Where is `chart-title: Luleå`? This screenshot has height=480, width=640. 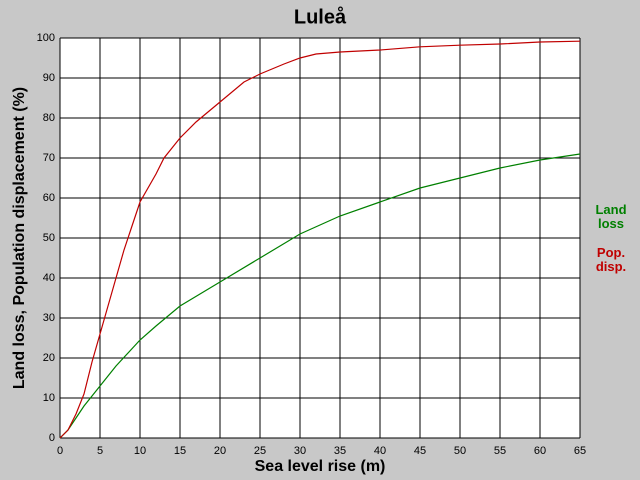
chart-title: Luleå is located at coordinates (320, 16).